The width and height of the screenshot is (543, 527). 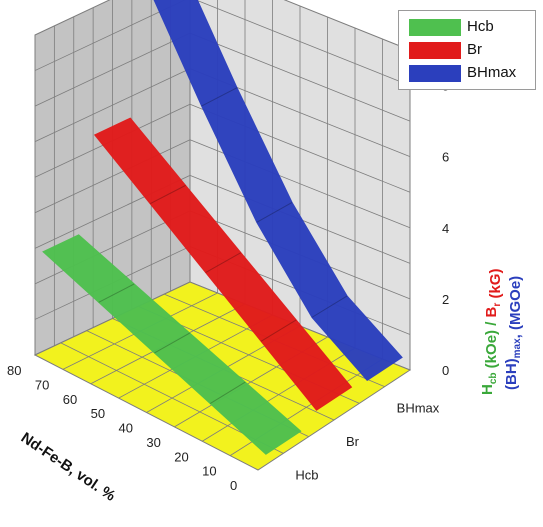 I want to click on x-tick-label: 0, so click(x=233, y=485).